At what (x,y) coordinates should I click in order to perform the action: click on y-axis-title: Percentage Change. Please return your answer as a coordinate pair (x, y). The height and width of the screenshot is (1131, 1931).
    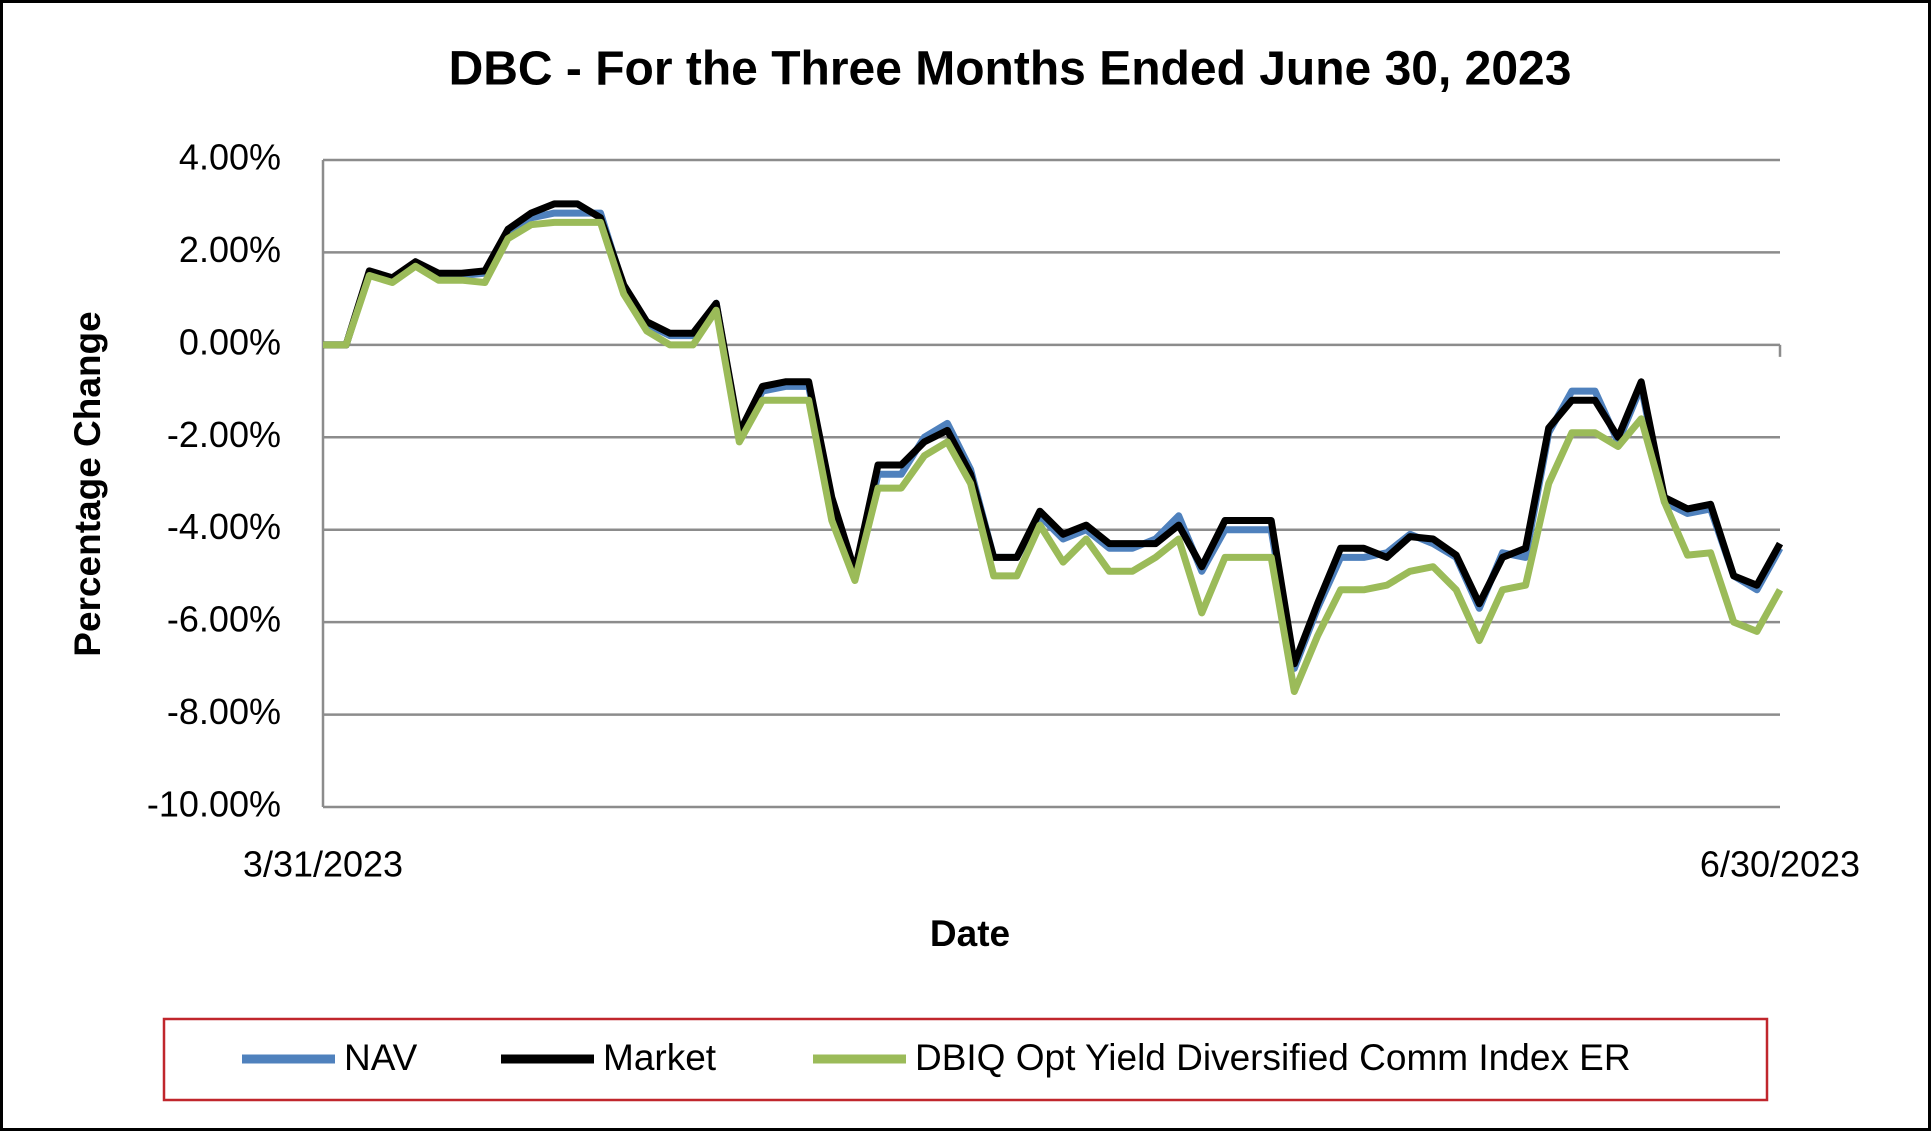
    Looking at the image, I should click on (87, 483).